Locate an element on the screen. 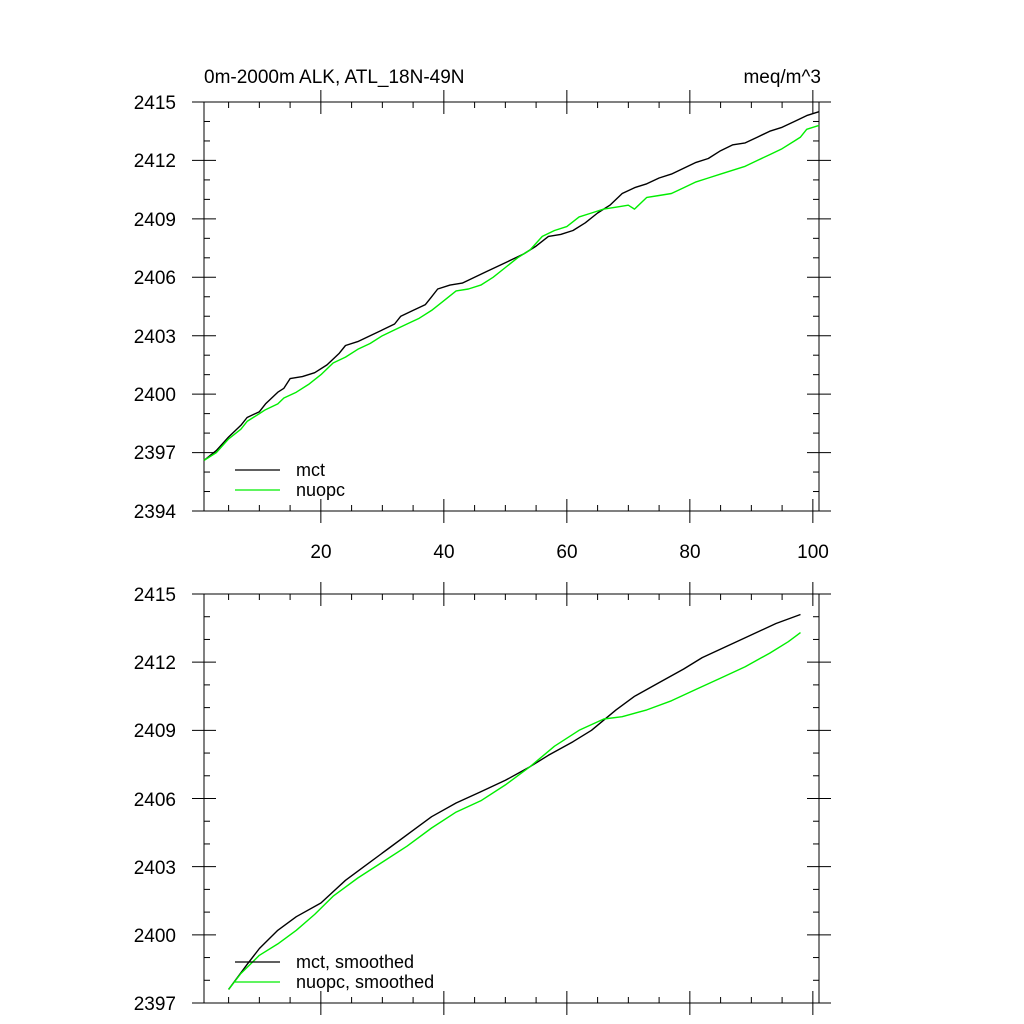 The height and width of the screenshot is (1024, 1024). legend-label: nuopc is located at coordinates (320, 490).